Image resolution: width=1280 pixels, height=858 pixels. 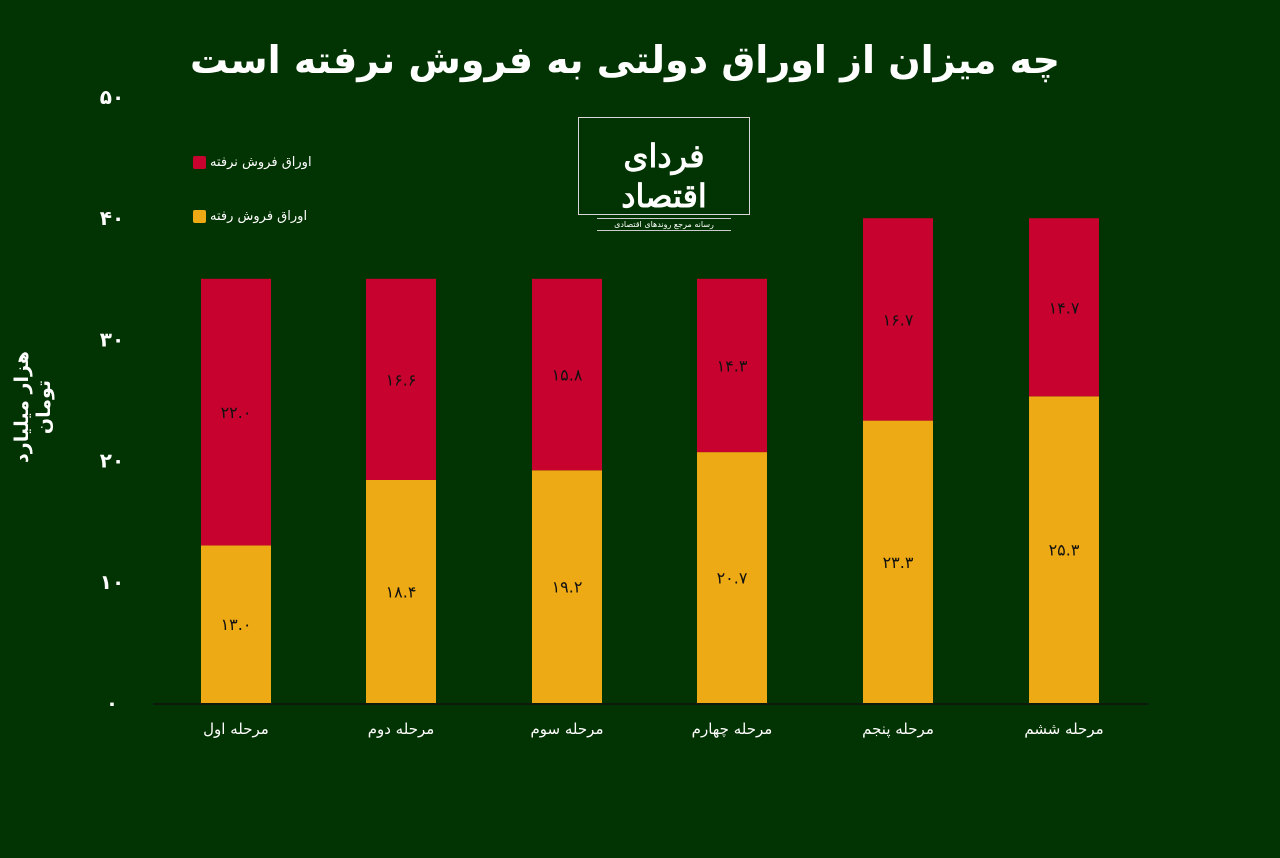 What do you see at coordinates (112, 218) in the screenshot?
I see `y-tick-label: ۴۰` at bounding box center [112, 218].